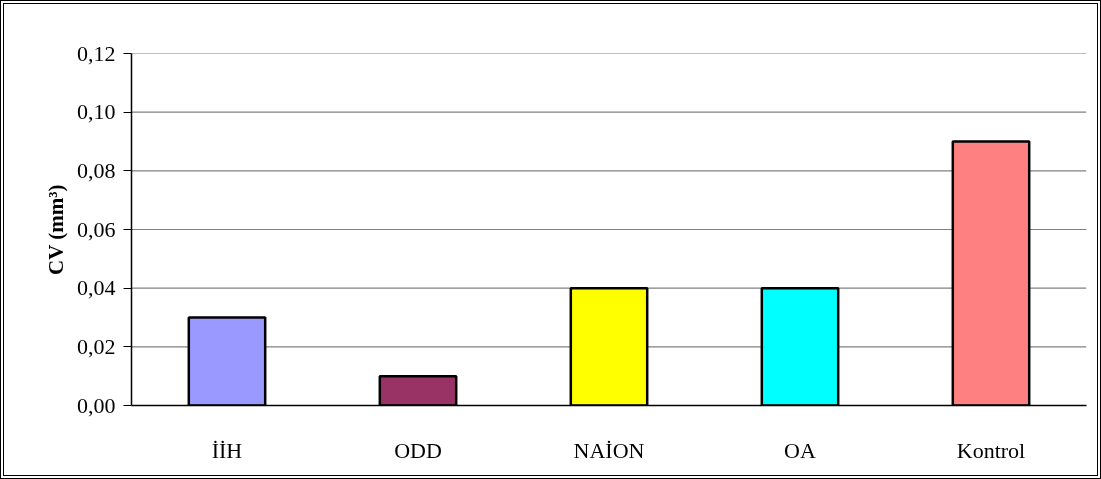 The width and height of the screenshot is (1101, 479). What do you see at coordinates (800, 450) in the screenshot?
I see `x-tick-label: OA` at bounding box center [800, 450].